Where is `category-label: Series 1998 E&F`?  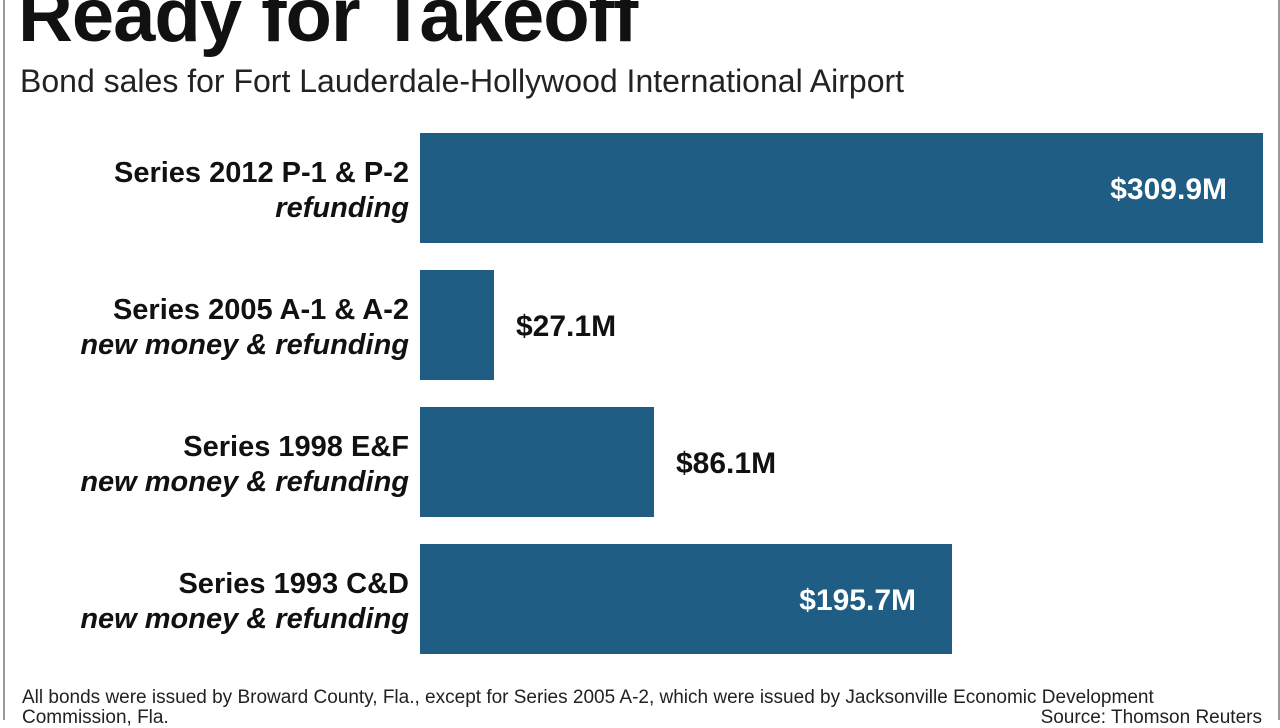
category-label: Series 1998 E&F is located at coordinates (296, 447).